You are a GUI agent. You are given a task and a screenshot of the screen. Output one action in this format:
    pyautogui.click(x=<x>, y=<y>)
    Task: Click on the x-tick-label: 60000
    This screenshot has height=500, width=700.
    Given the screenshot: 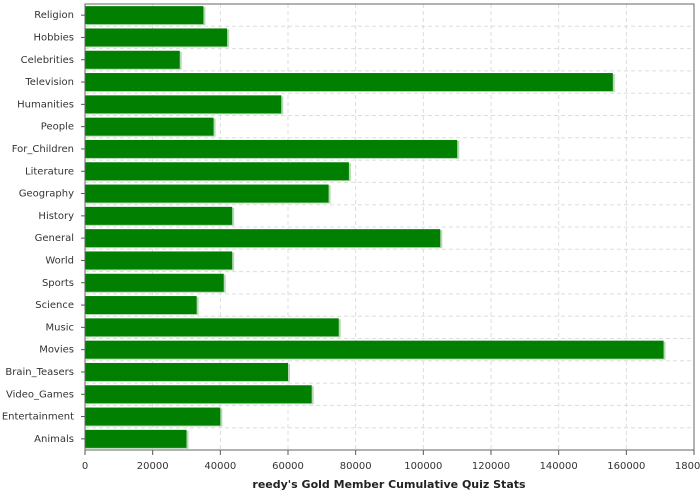 What is the action you would take?
    pyautogui.click(x=288, y=466)
    